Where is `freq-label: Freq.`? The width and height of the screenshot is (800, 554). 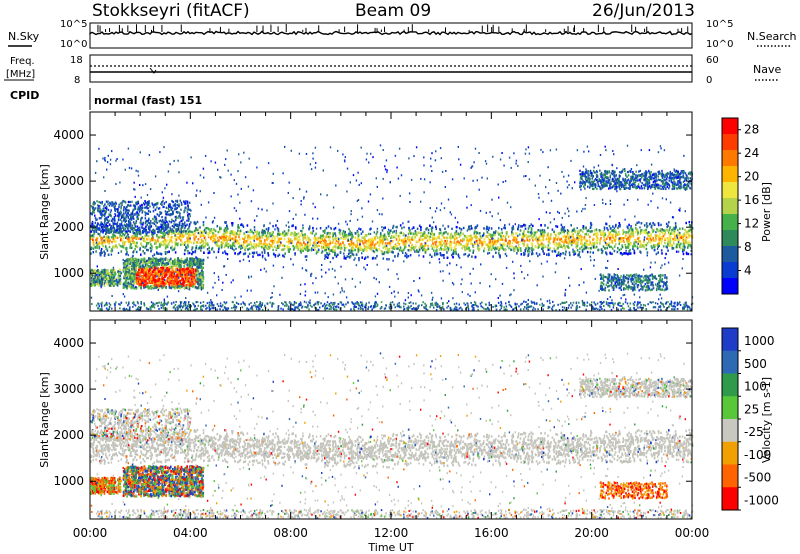 freq-label: Freq. is located at coordinates (22, 61).